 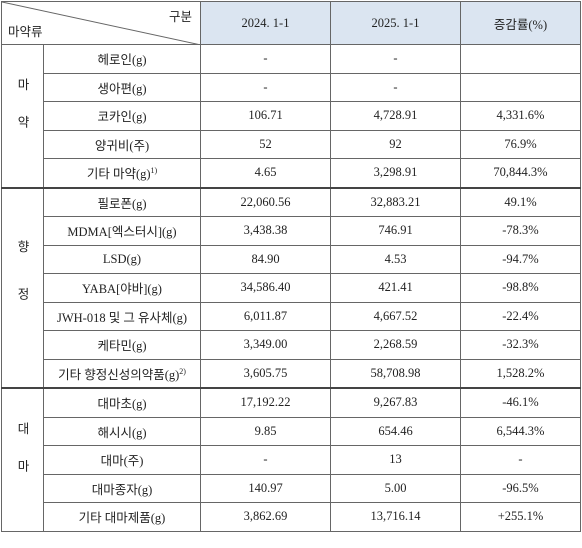 I want to click on value-cell: 4,331.6%, so click(x=520, y=116).